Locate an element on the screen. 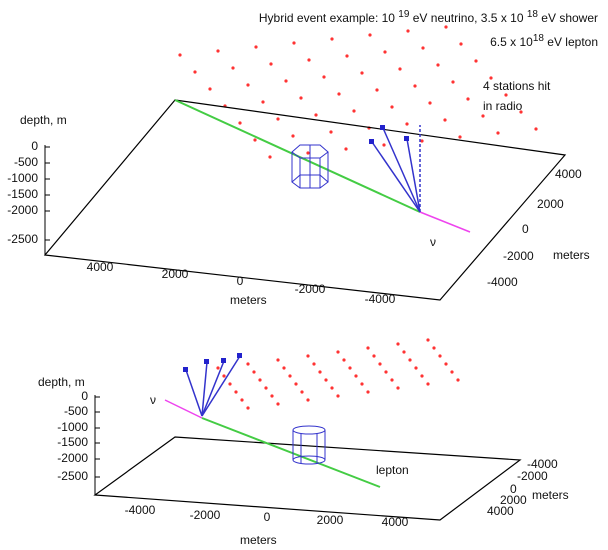 Image resolution: width=608 pixels, height=550 pixels. note: in radio is located at coordinates (503, 106).